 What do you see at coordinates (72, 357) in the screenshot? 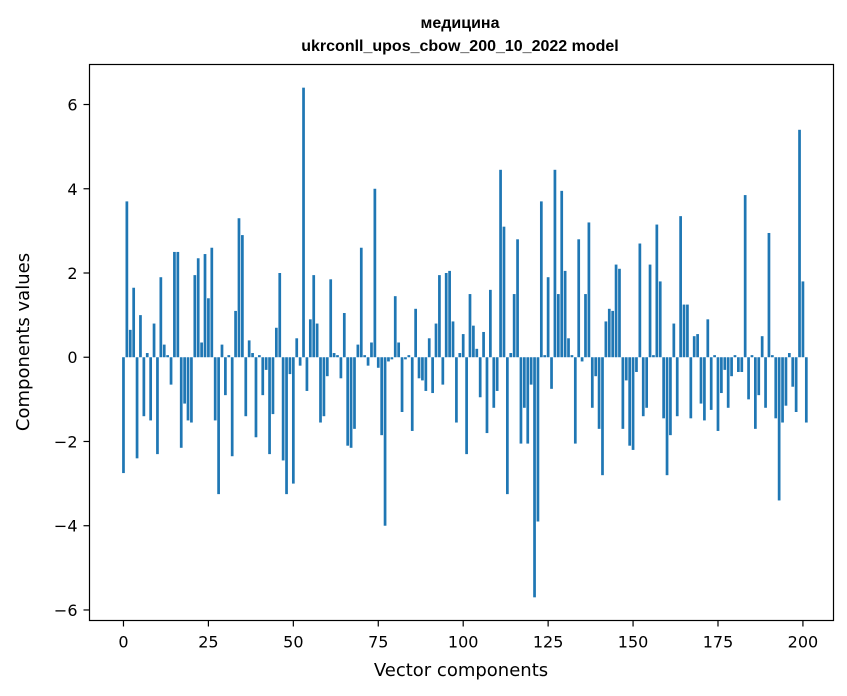
I see `y-tick-label: 0` at bounding box center [72, 357].